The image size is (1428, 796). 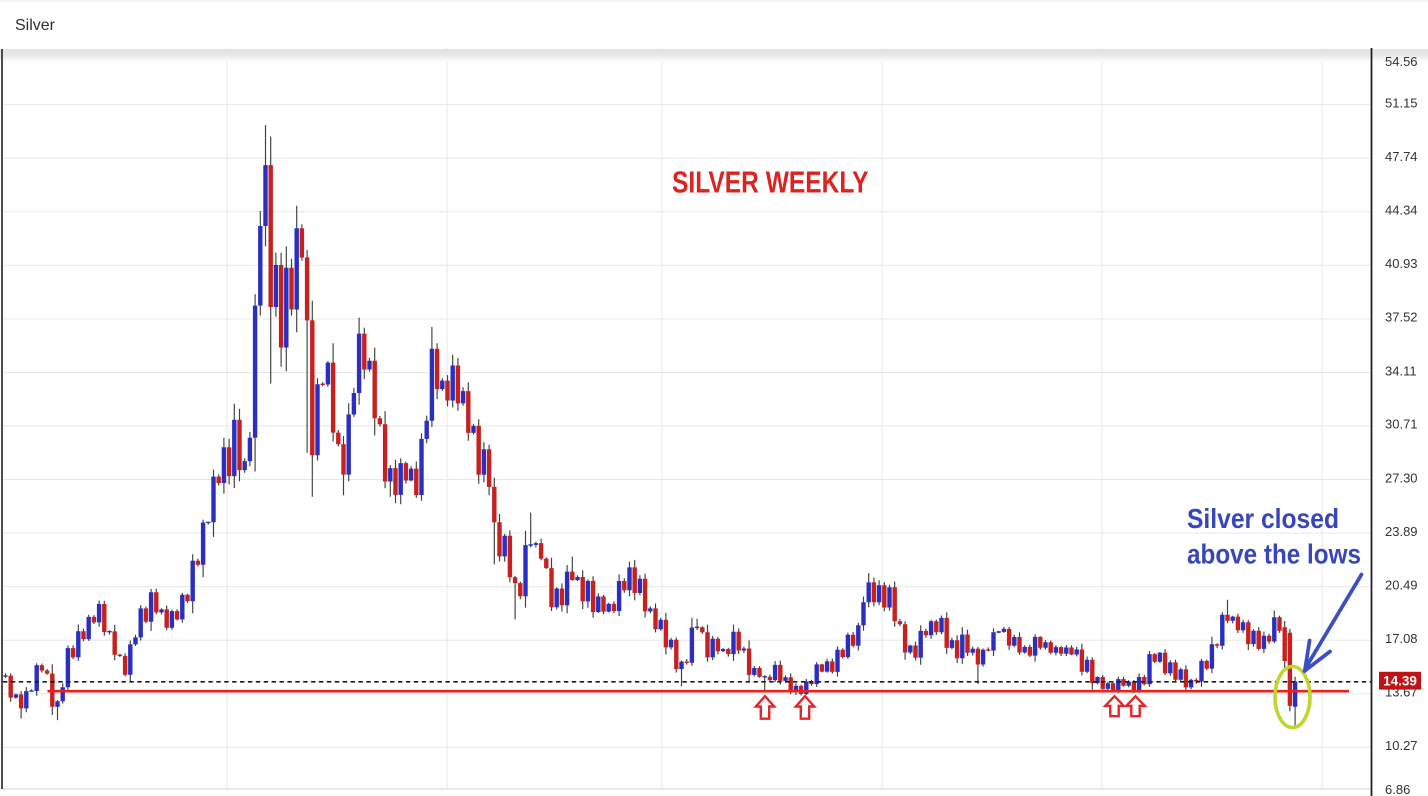 What do you see at coordinates (1401, 210) in the screenshot?
I see `svg-text: 44.34` at bounding box center [1401, 210].